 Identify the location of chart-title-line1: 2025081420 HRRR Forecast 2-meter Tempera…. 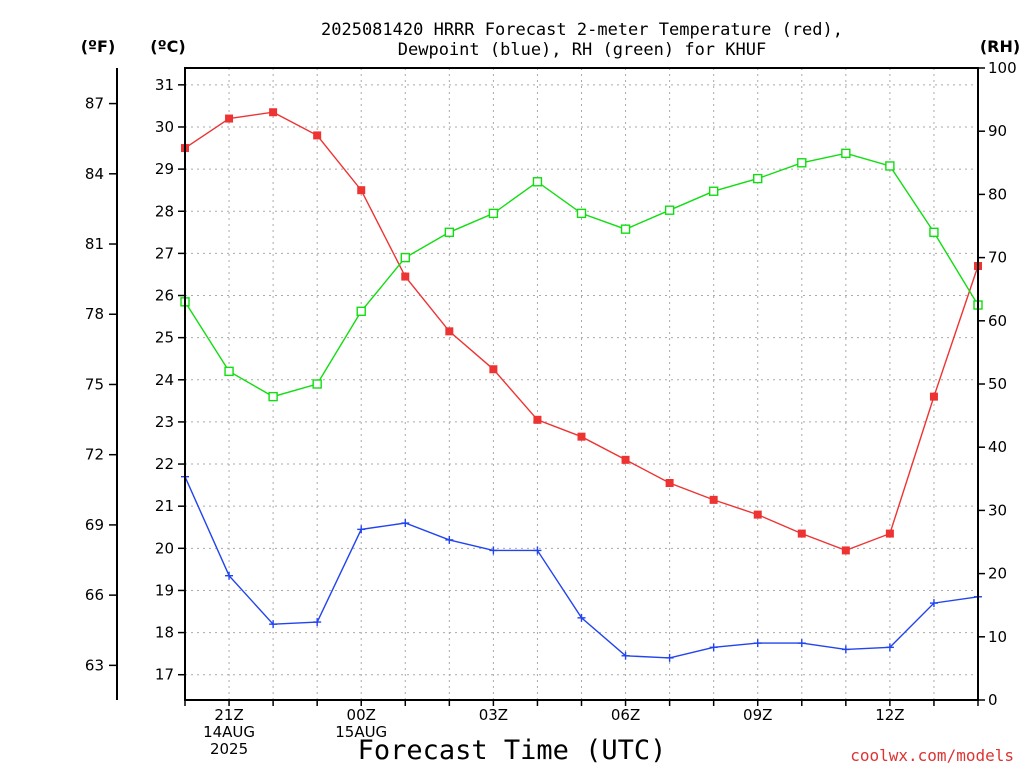
(582, 30).